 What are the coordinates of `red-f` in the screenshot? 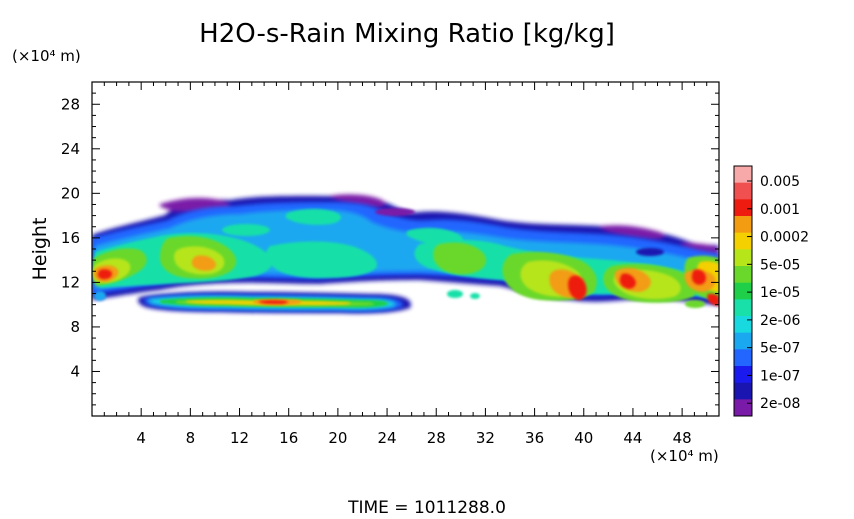 It's located at (713, 299).